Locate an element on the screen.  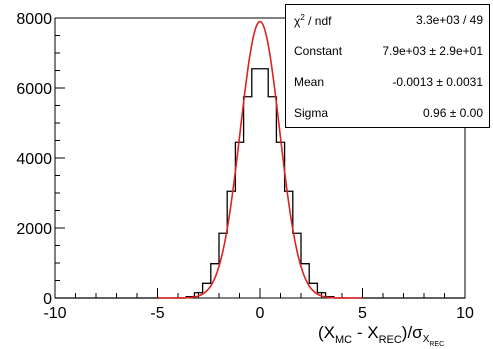
x-tick-label: 0 is located at coordinates (260, 313).